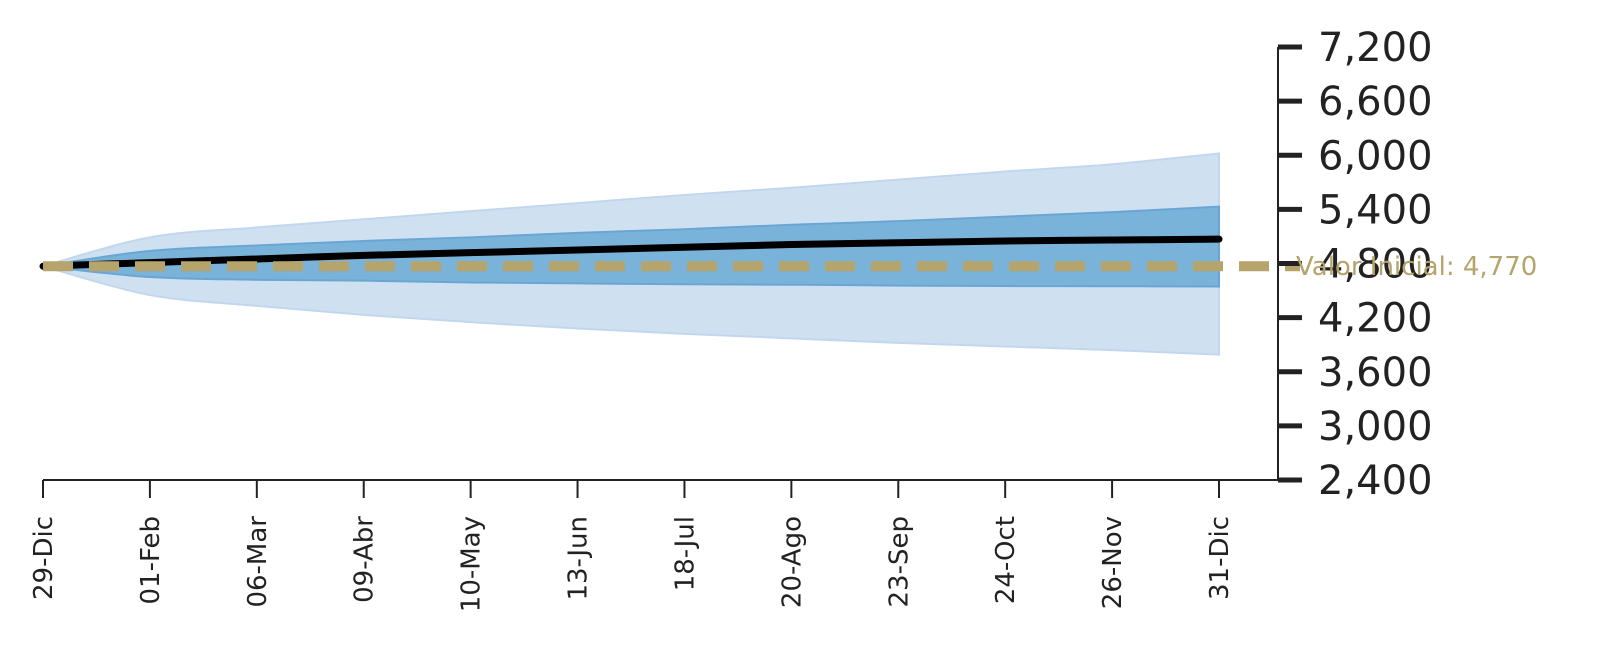 Image resolution: width=1604 pixels, height=661 pixels. Describe the element at coordinates (365, 559) in the screenshot. I see `x-tick-label: 09-Abr` at that location.